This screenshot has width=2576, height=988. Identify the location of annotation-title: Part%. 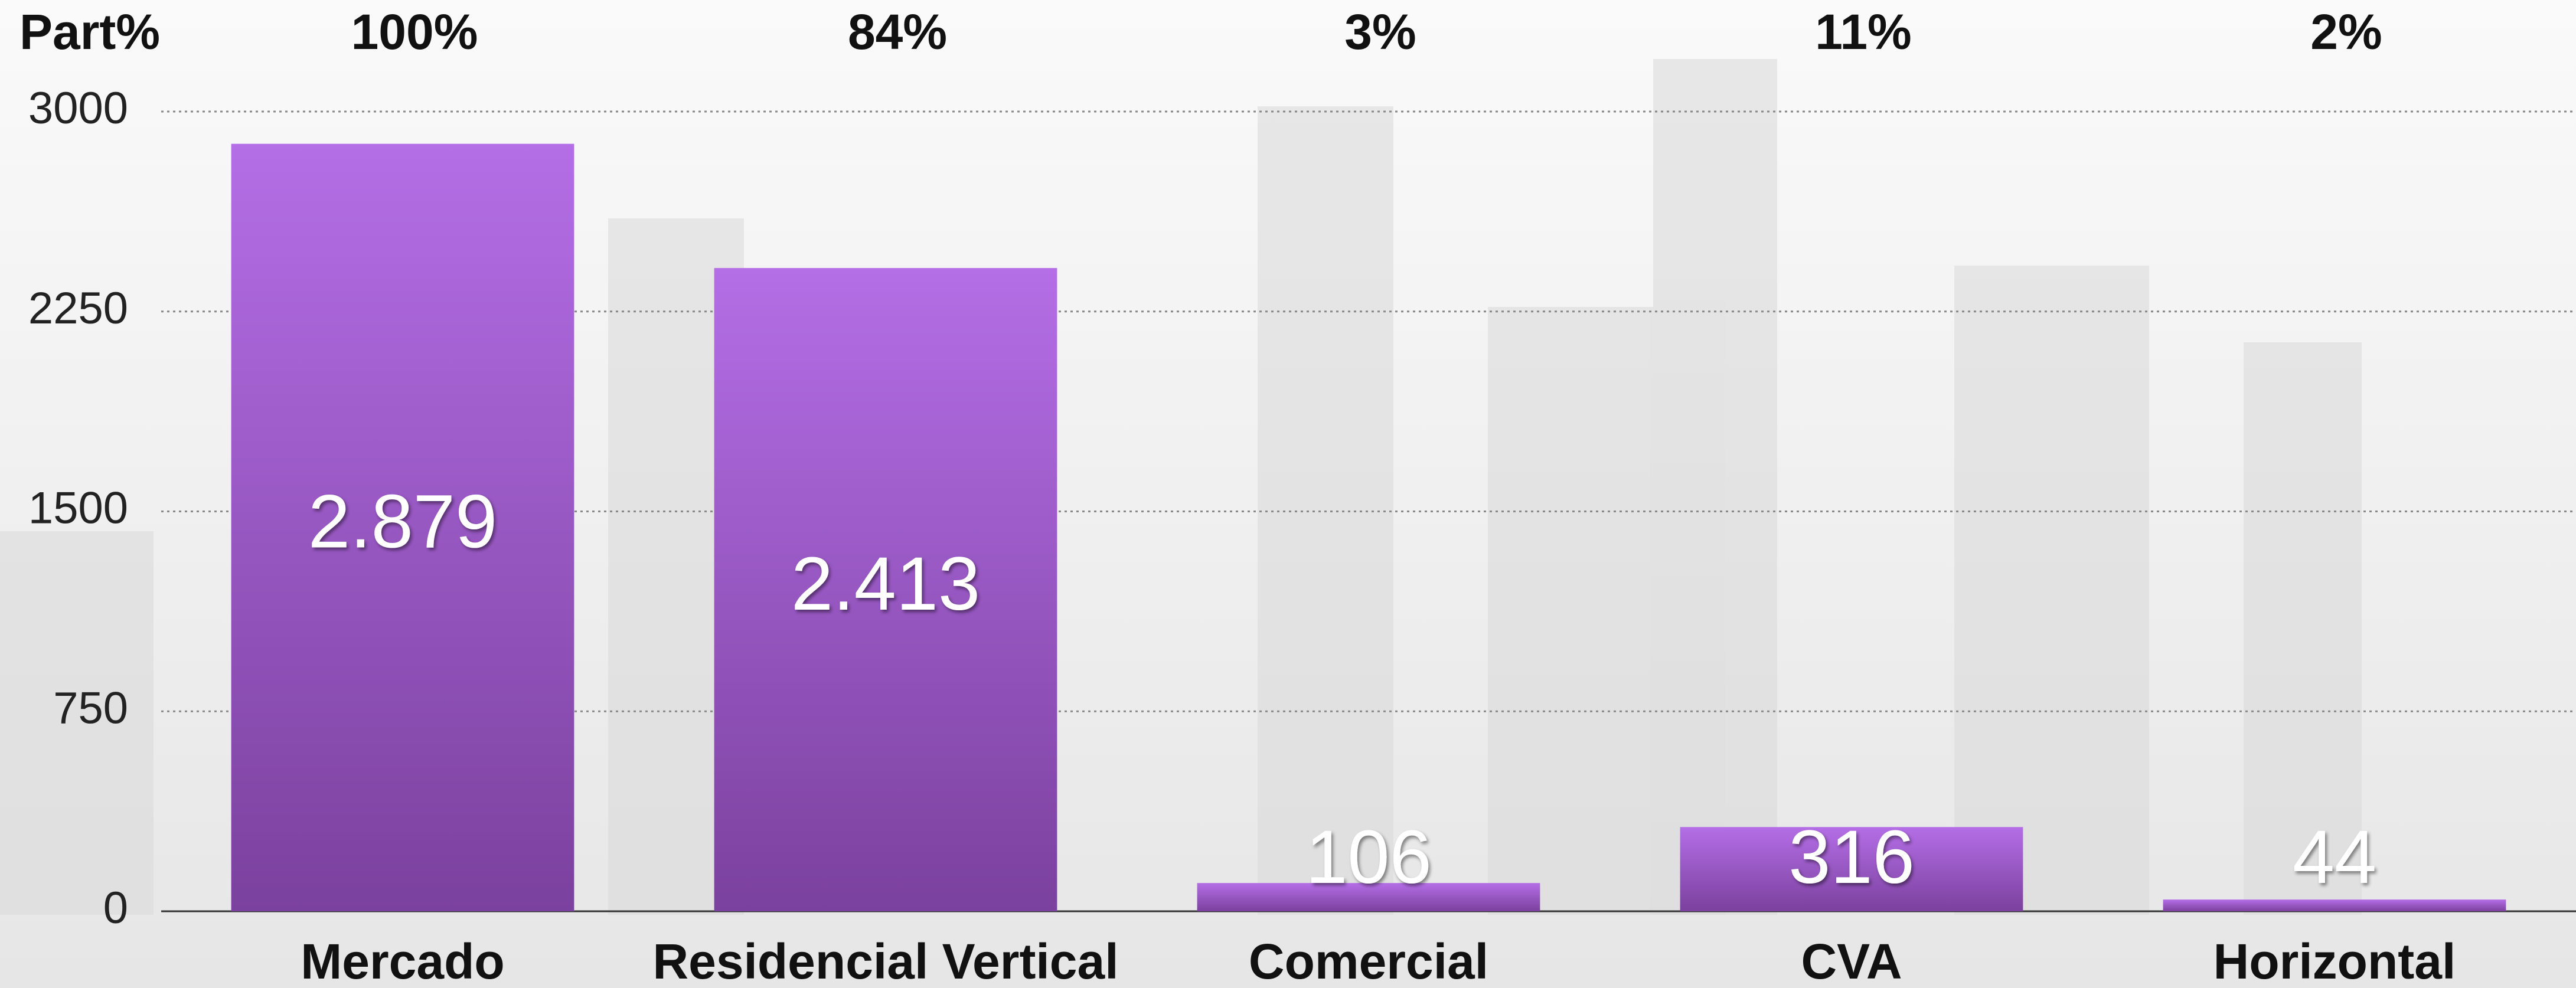
(89, 32).